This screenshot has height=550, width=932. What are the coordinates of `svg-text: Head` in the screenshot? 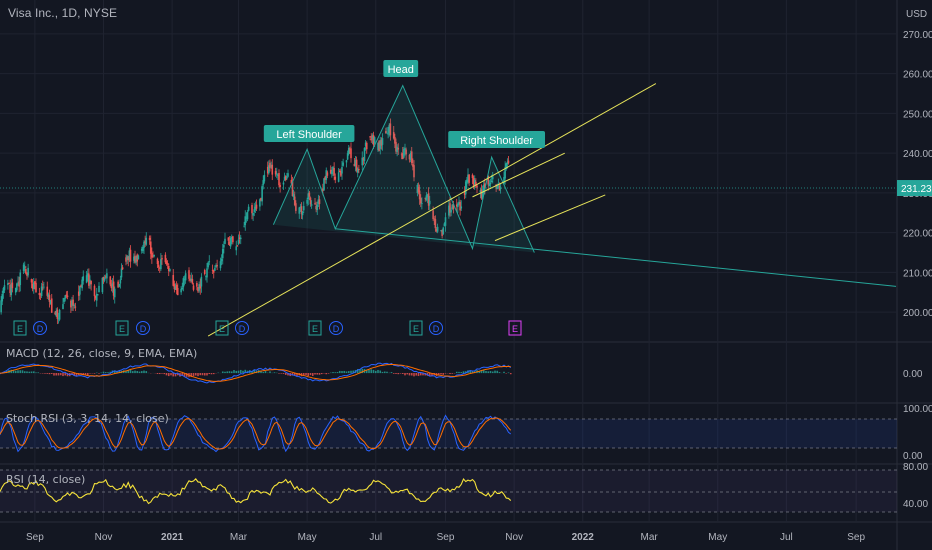 It's located at (401, 70).